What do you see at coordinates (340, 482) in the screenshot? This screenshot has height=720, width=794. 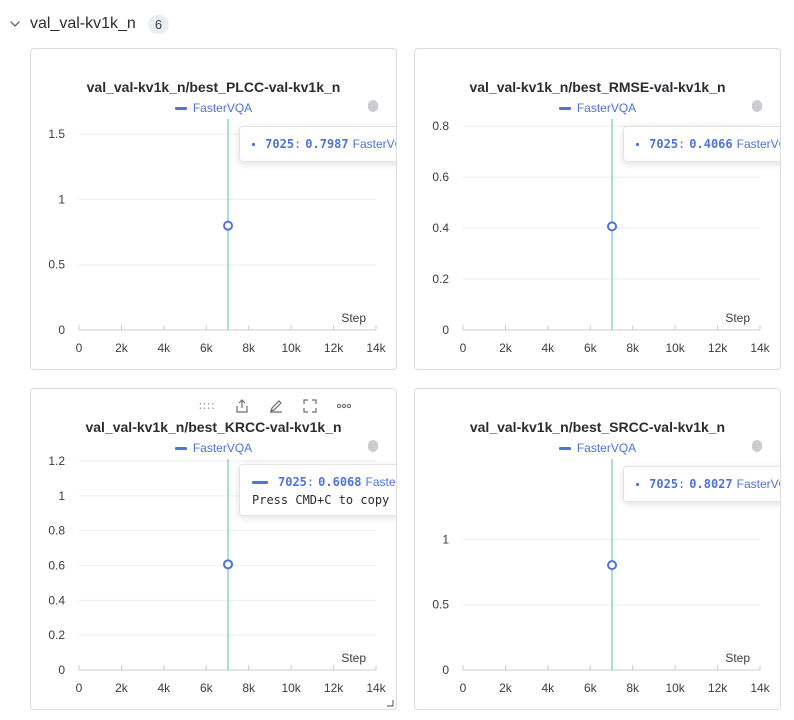 I see `tooltip-value: 0.6068` at bounding box center [340, 482].